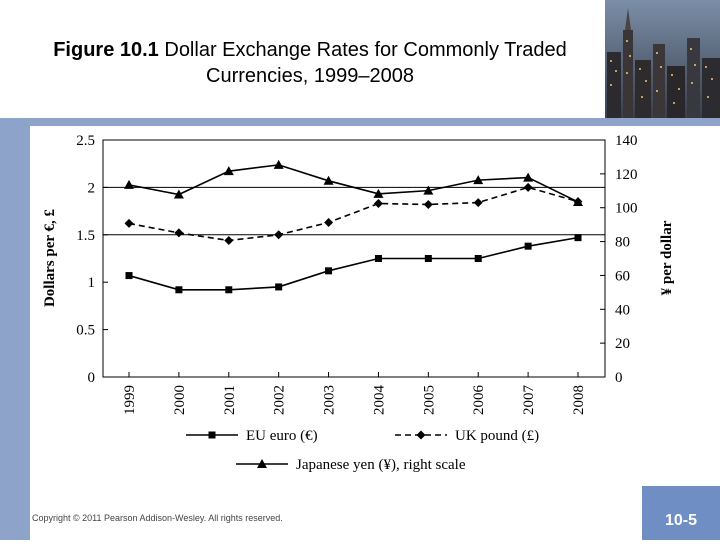 This screenshot has height=556, width=720. I want to click on x-tick-label: 2007, so click(529, 400).